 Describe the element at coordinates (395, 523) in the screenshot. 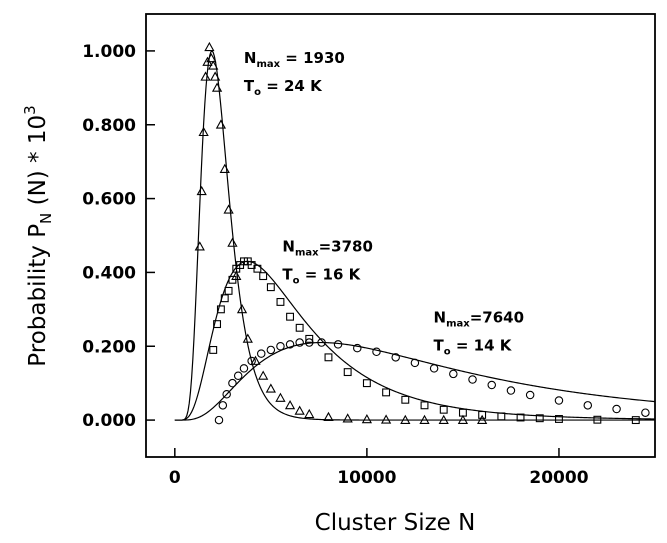

I see `x-axis-title: Cluster Size N` at that location.